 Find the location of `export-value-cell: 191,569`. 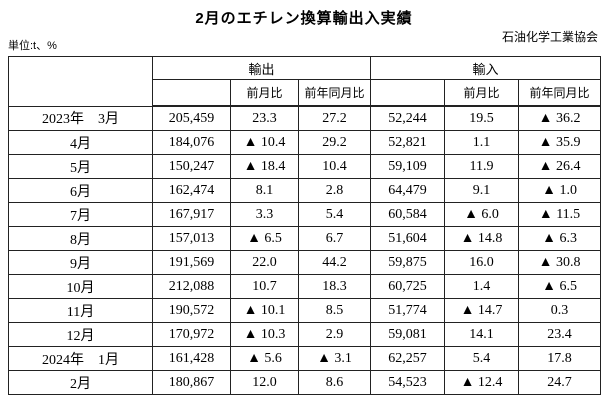

export-value-cell: 191,569 is located at coordinates (191, 262).